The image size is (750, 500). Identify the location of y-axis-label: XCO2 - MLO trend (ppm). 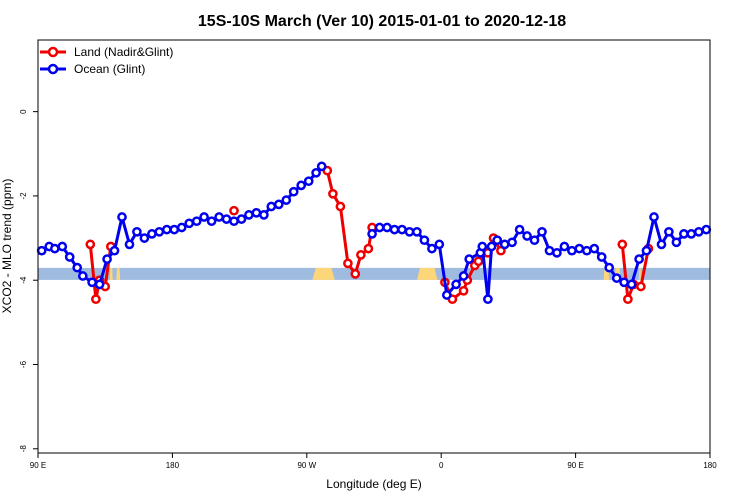
(7, 246).